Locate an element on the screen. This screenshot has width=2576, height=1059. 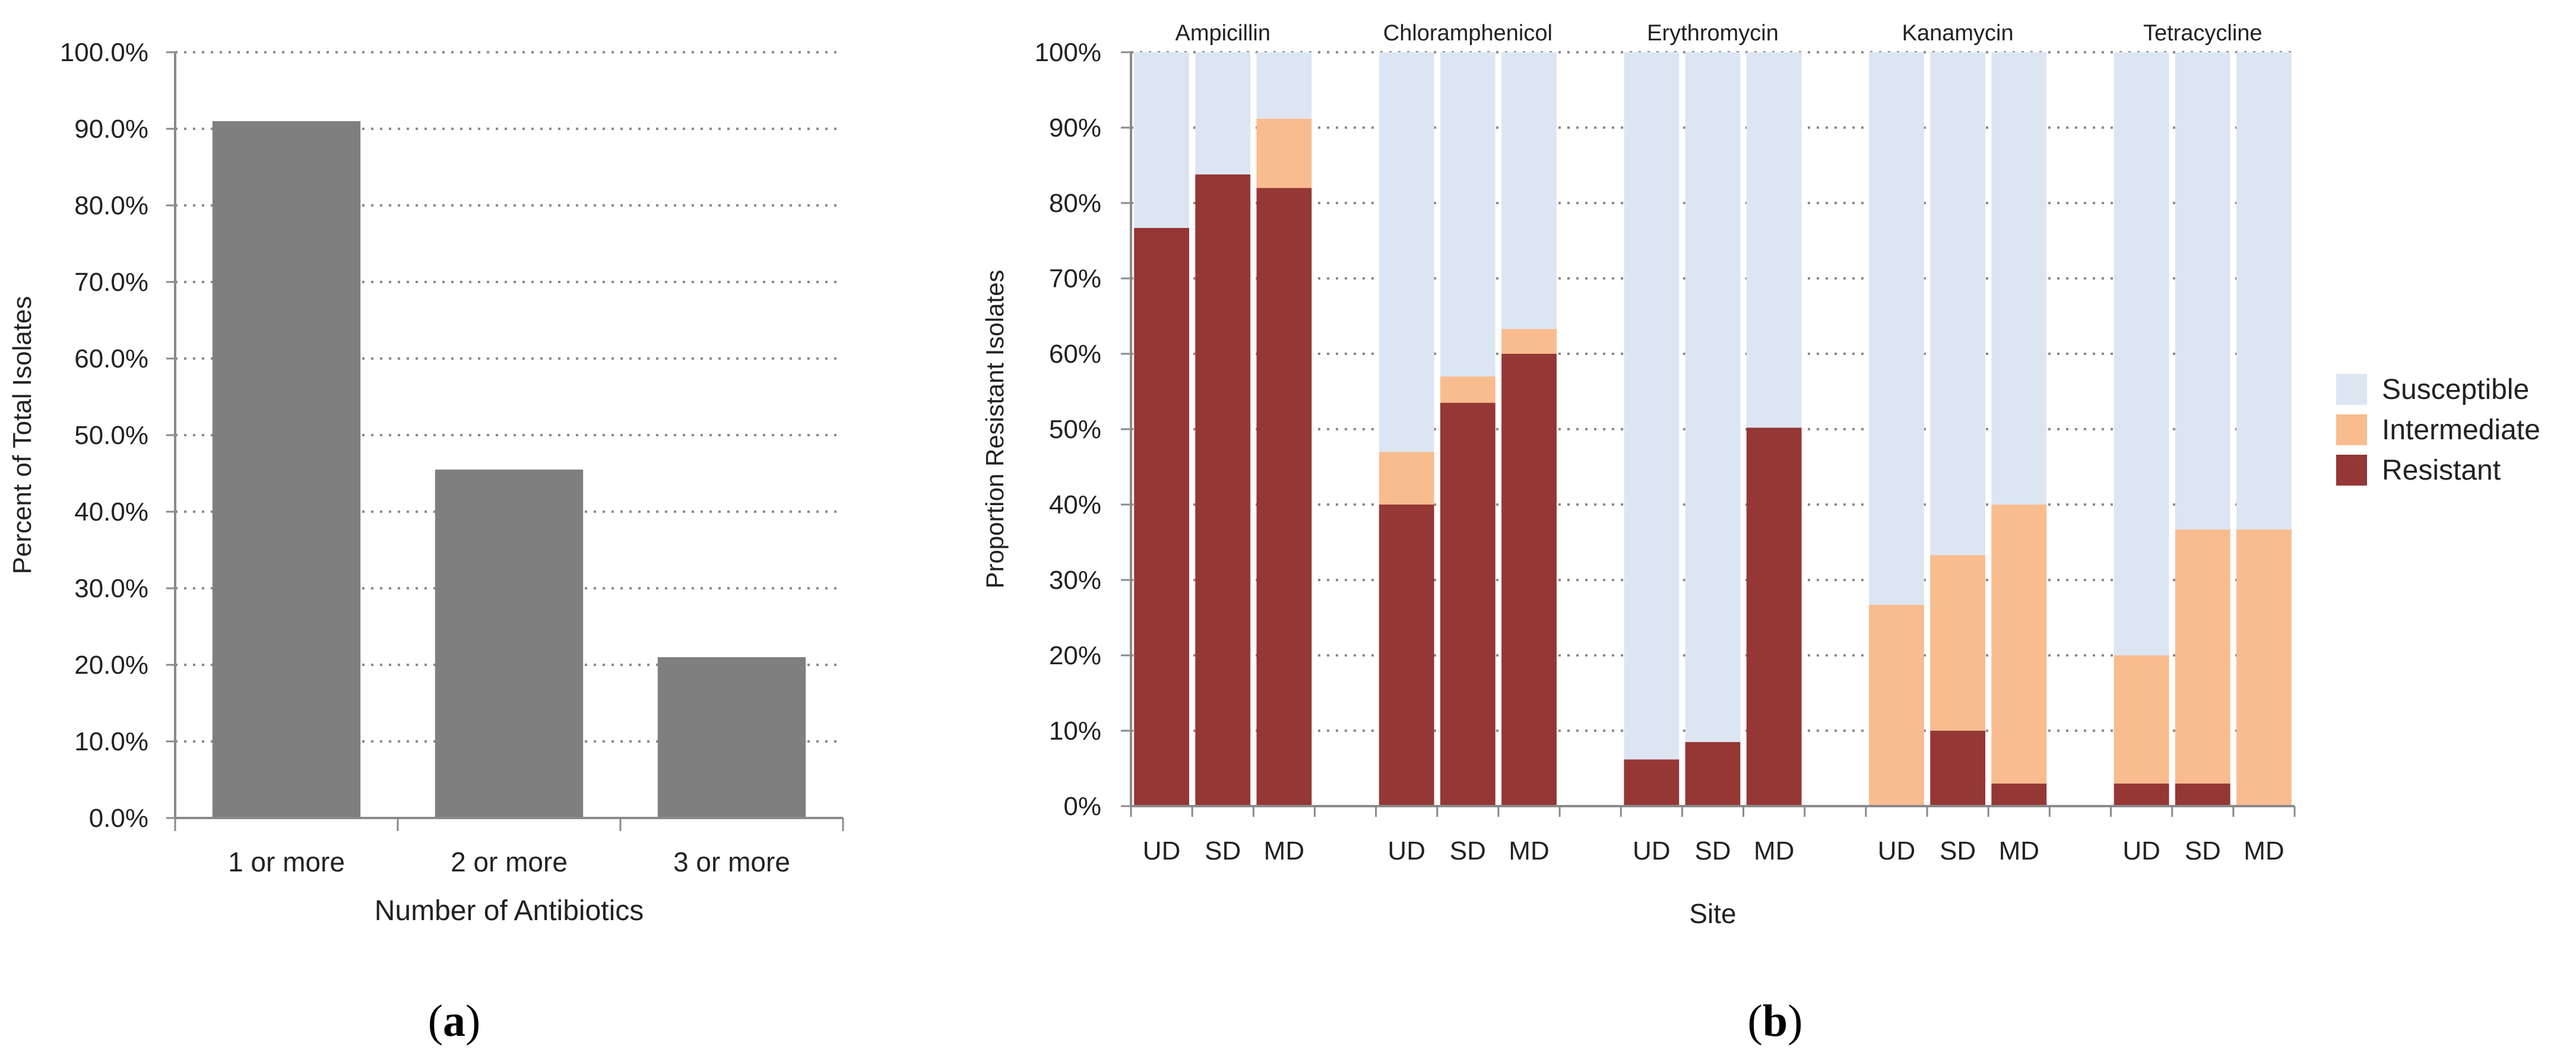
y-tick-label: 0.0% is located at coordinates (119, 818).